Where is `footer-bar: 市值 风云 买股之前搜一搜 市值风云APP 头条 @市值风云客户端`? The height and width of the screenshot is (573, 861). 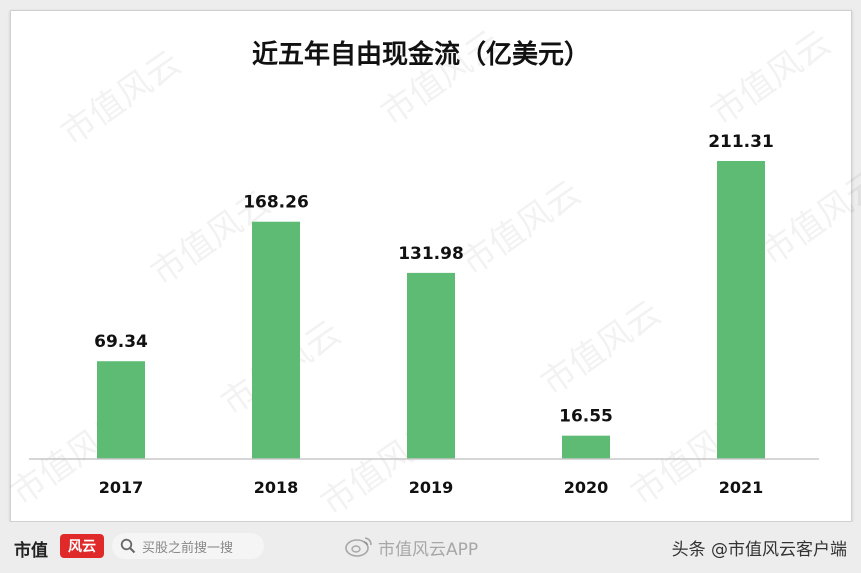 footer-bar: 市值 风云 买股之前搜一搜 市值风云APP 头条 @市值风云客户端 is located at coordinates (430, 547).